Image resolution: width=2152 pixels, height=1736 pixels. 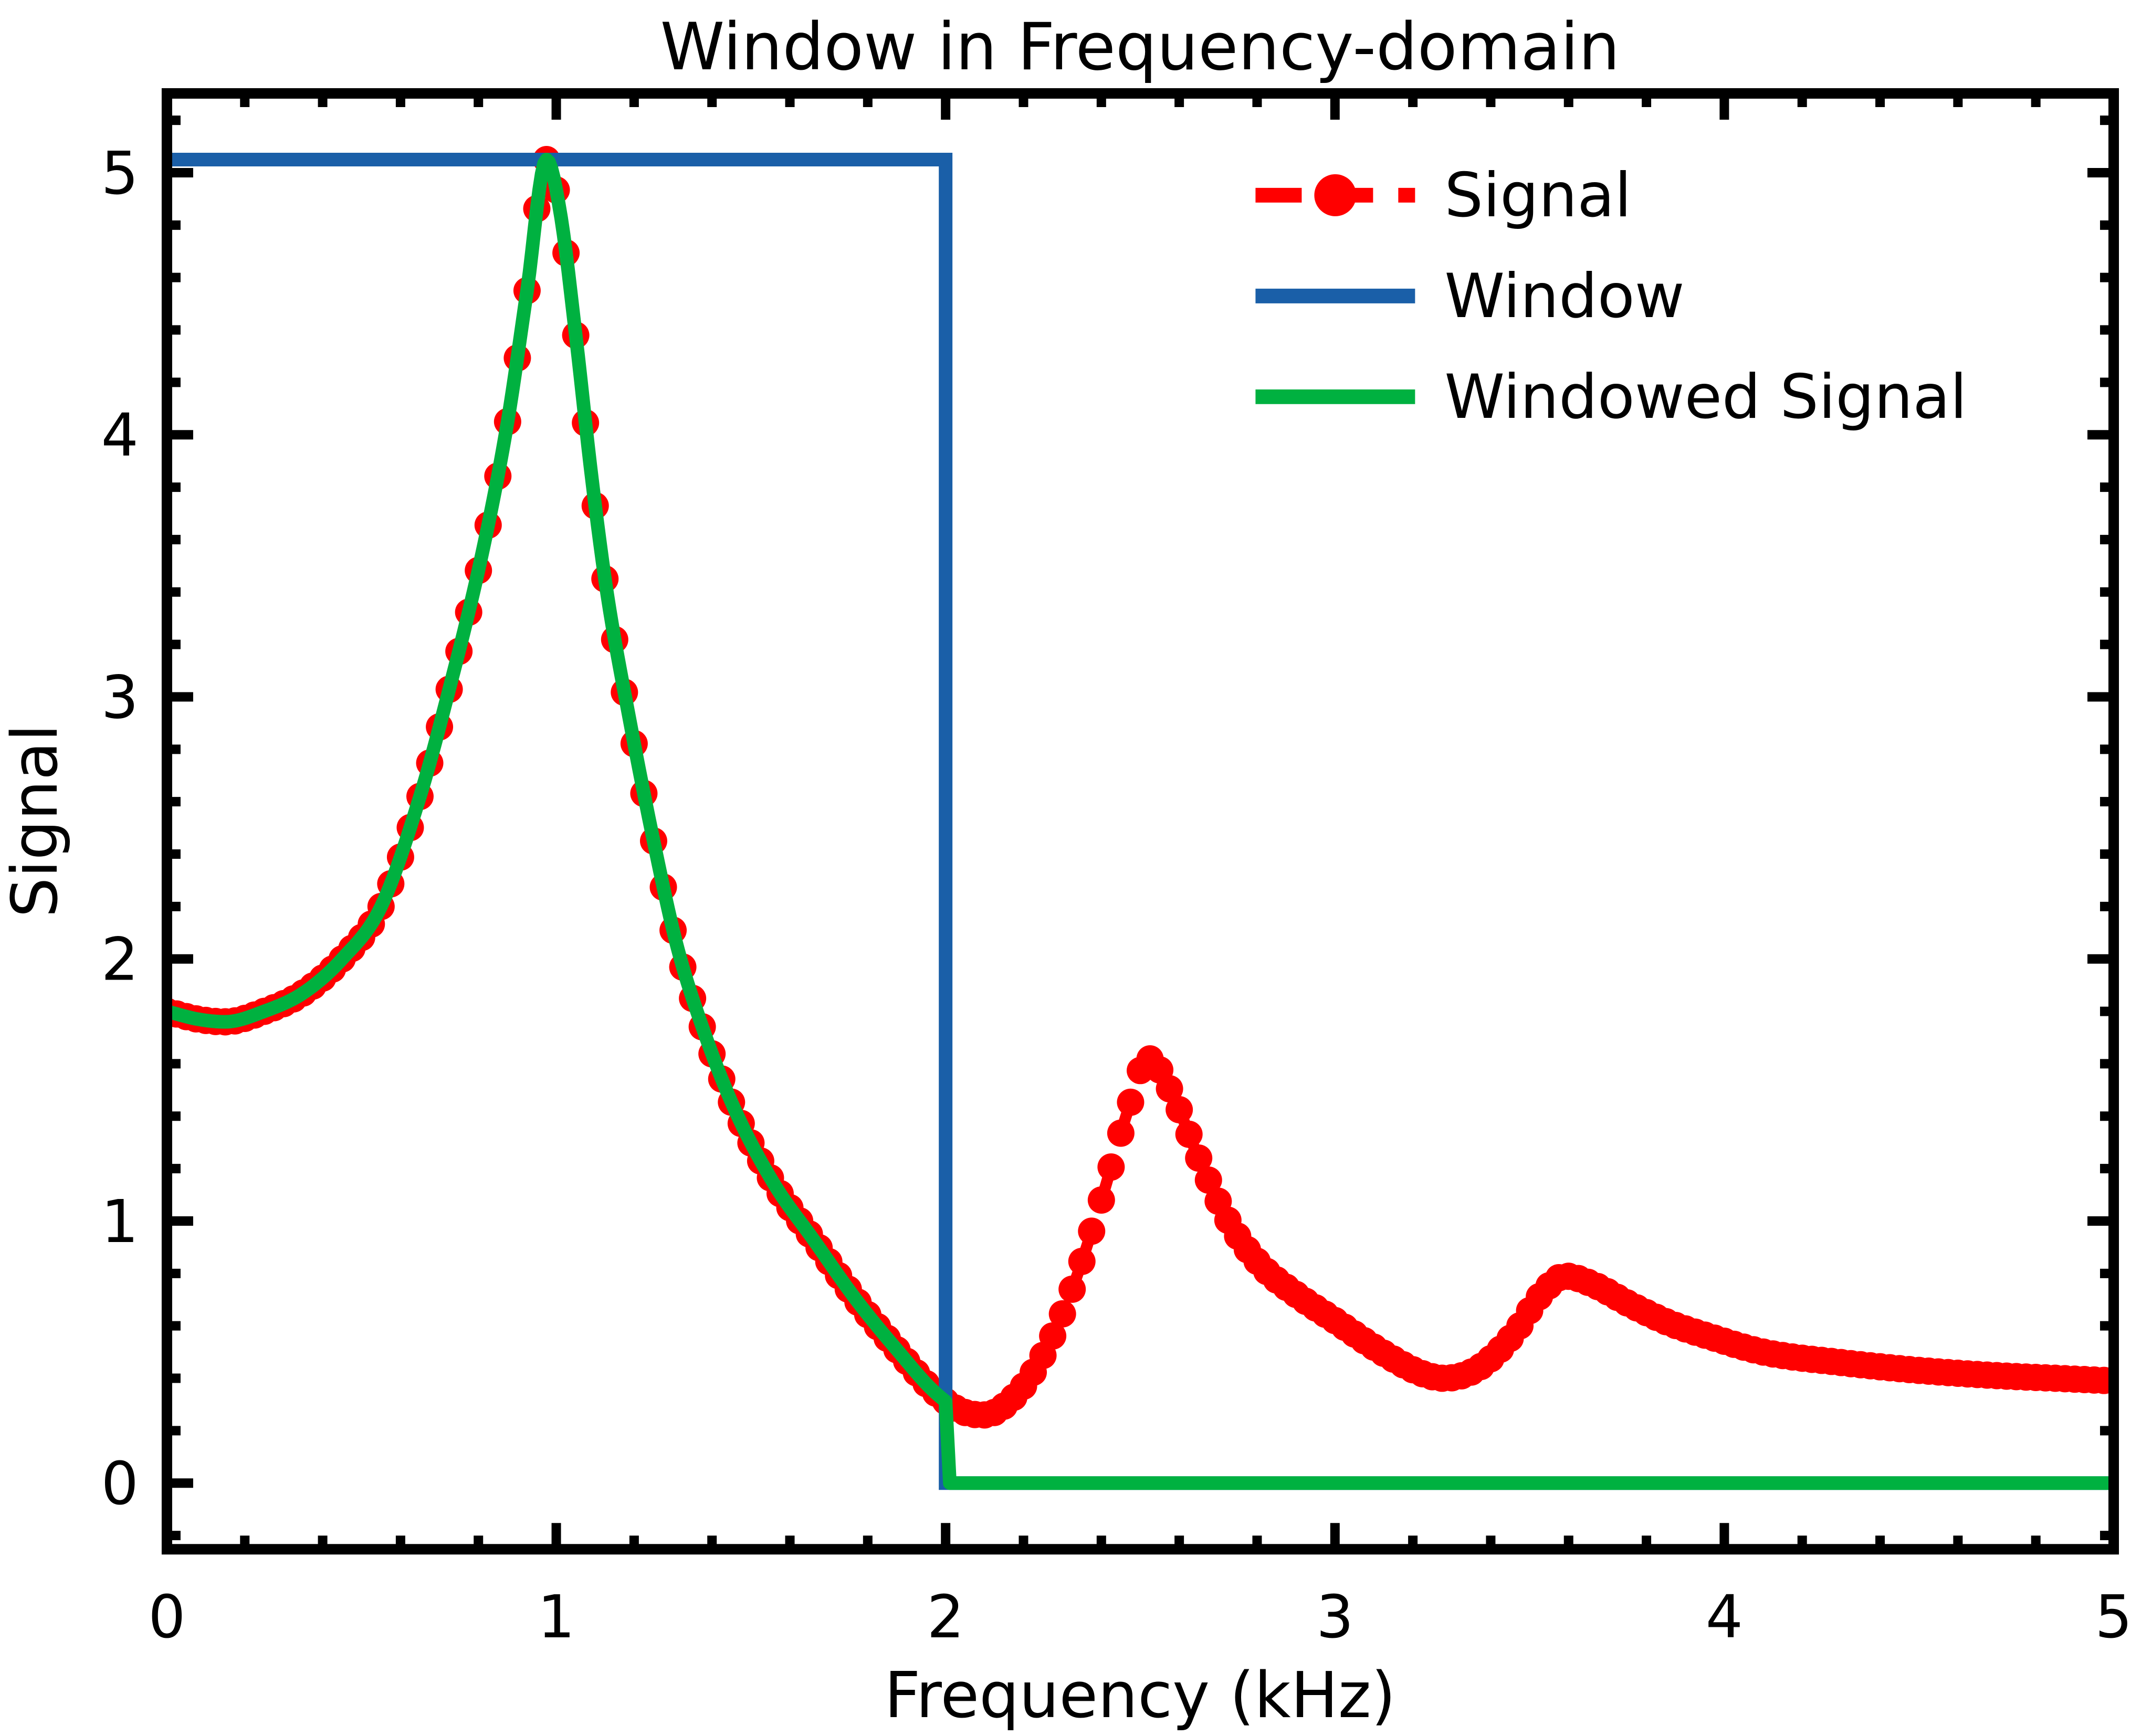 I want to click on x-tick-label: 4, so click(x=1725, y=1617).